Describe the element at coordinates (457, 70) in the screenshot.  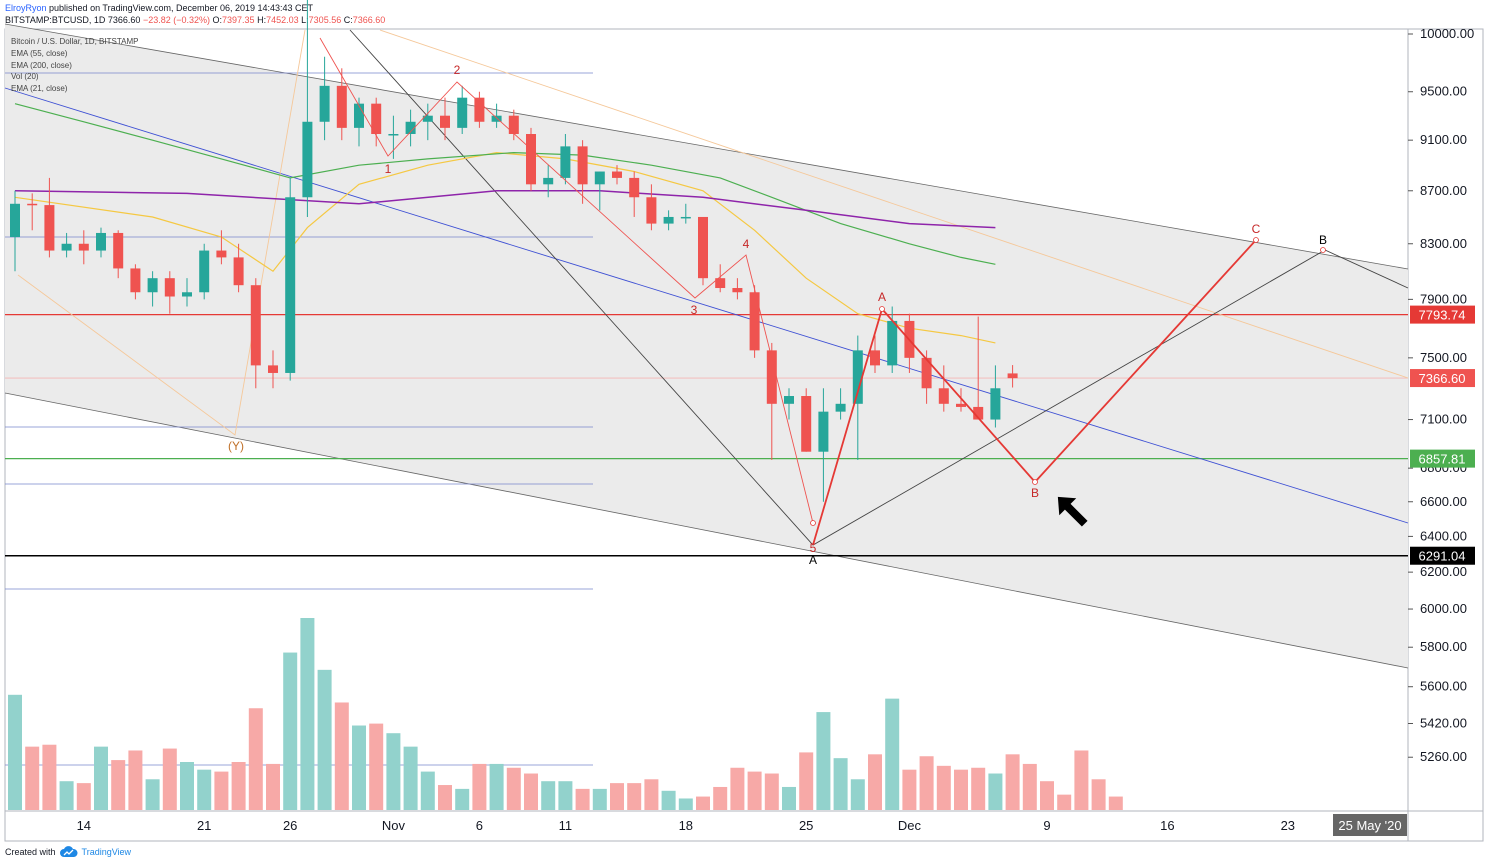
I see `wave-label: 2` at that location.